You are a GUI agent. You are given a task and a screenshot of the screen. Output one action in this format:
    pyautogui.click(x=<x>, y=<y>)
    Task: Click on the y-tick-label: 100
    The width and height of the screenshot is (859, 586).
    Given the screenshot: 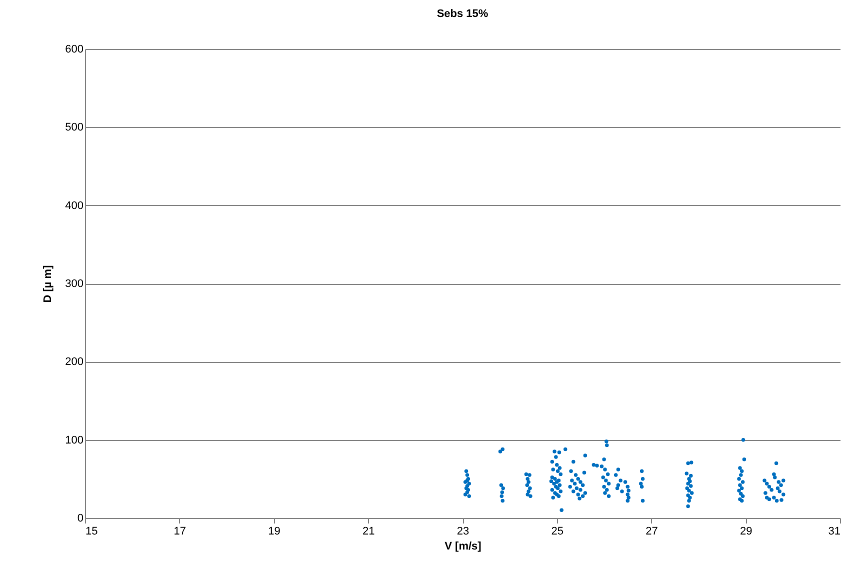 What is the action you would take?
    pyautogui.click(x=74, y=440)
    